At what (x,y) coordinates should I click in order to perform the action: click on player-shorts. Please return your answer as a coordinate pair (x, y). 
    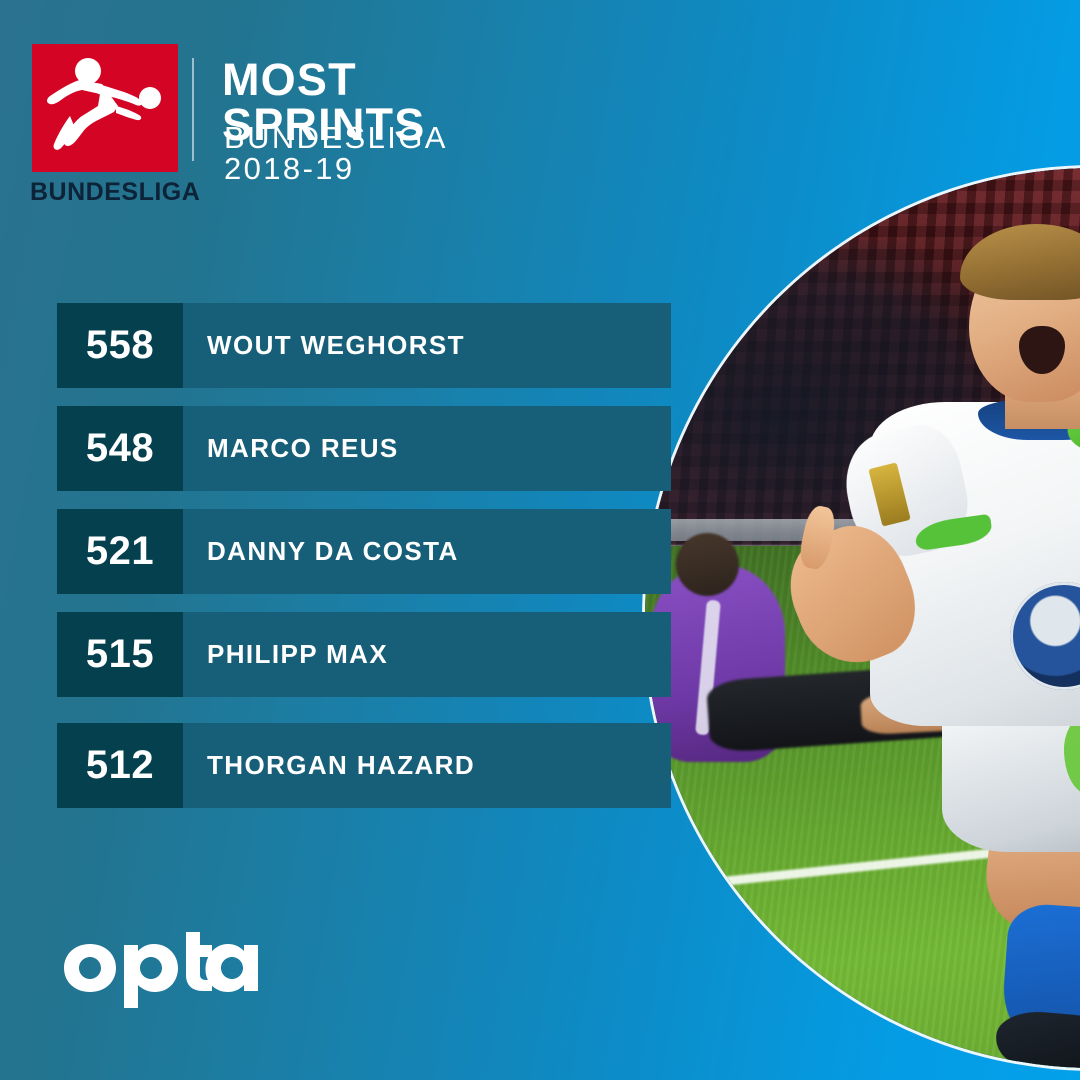
    Looking at the image, I should click on (1011, 780).